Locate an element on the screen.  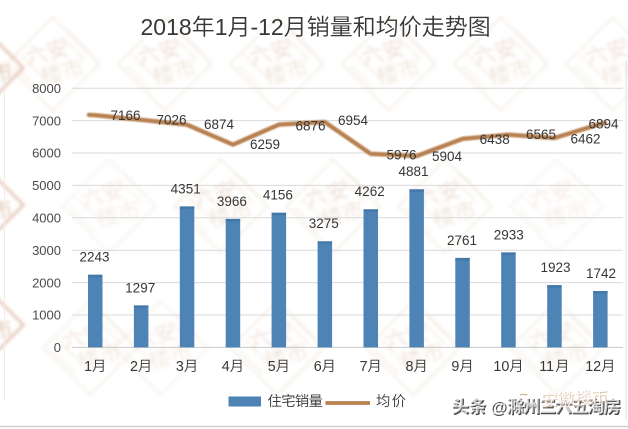
svg-text: 3 is located at coordinates (180, 367).